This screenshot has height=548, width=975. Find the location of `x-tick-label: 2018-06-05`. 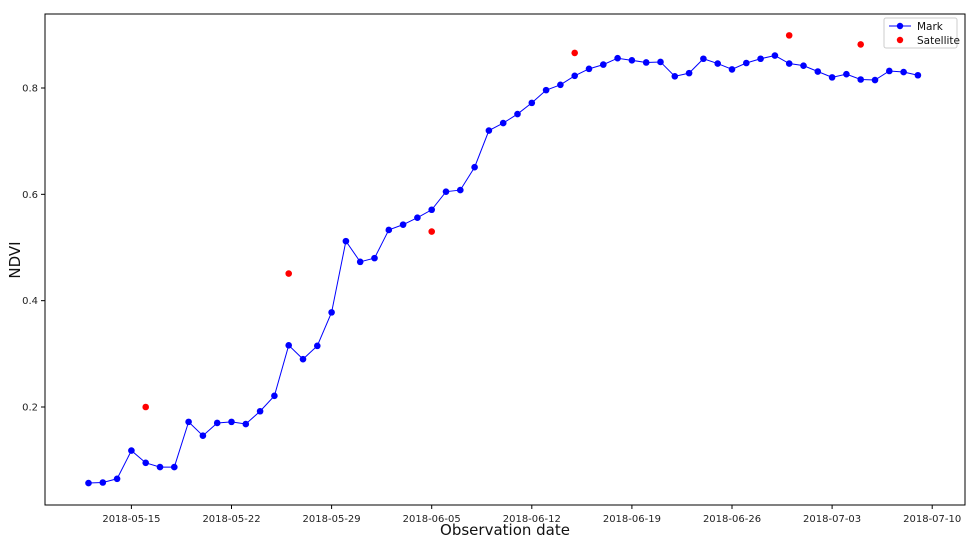

x-tick-label: 2018-06-05 is located at coordinates (432, 519).